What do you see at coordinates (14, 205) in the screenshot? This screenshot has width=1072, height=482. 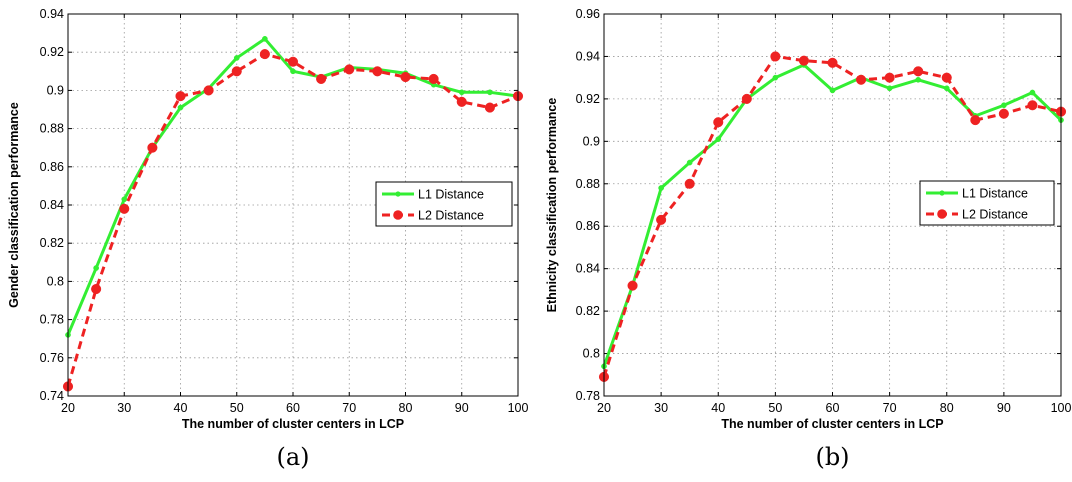 I see `y-axis-label: Gender classification performance` at bounding box center [14, 205].